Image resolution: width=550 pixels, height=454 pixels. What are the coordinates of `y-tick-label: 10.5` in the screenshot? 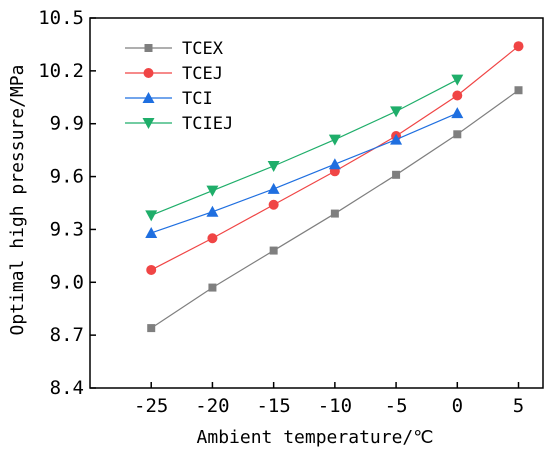 It's located at (61, 18).